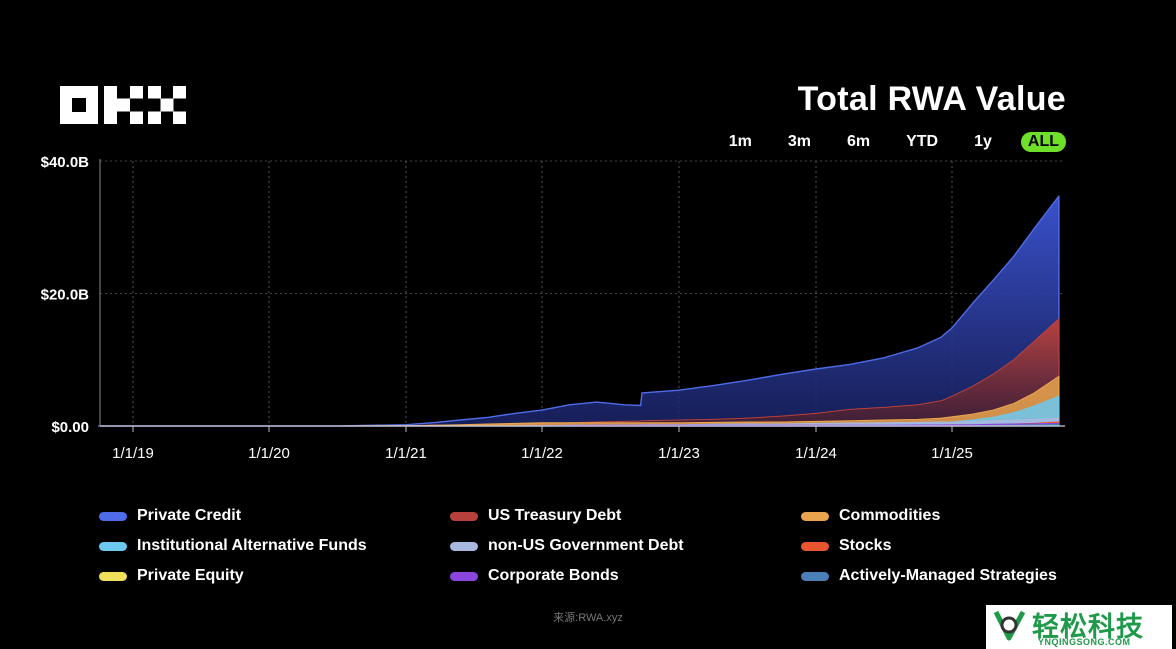 The width and height of the screenshot is (1176, 649). I want to click on watermark-subtext: YNQINGSONG.COM, so click(1084, 642).